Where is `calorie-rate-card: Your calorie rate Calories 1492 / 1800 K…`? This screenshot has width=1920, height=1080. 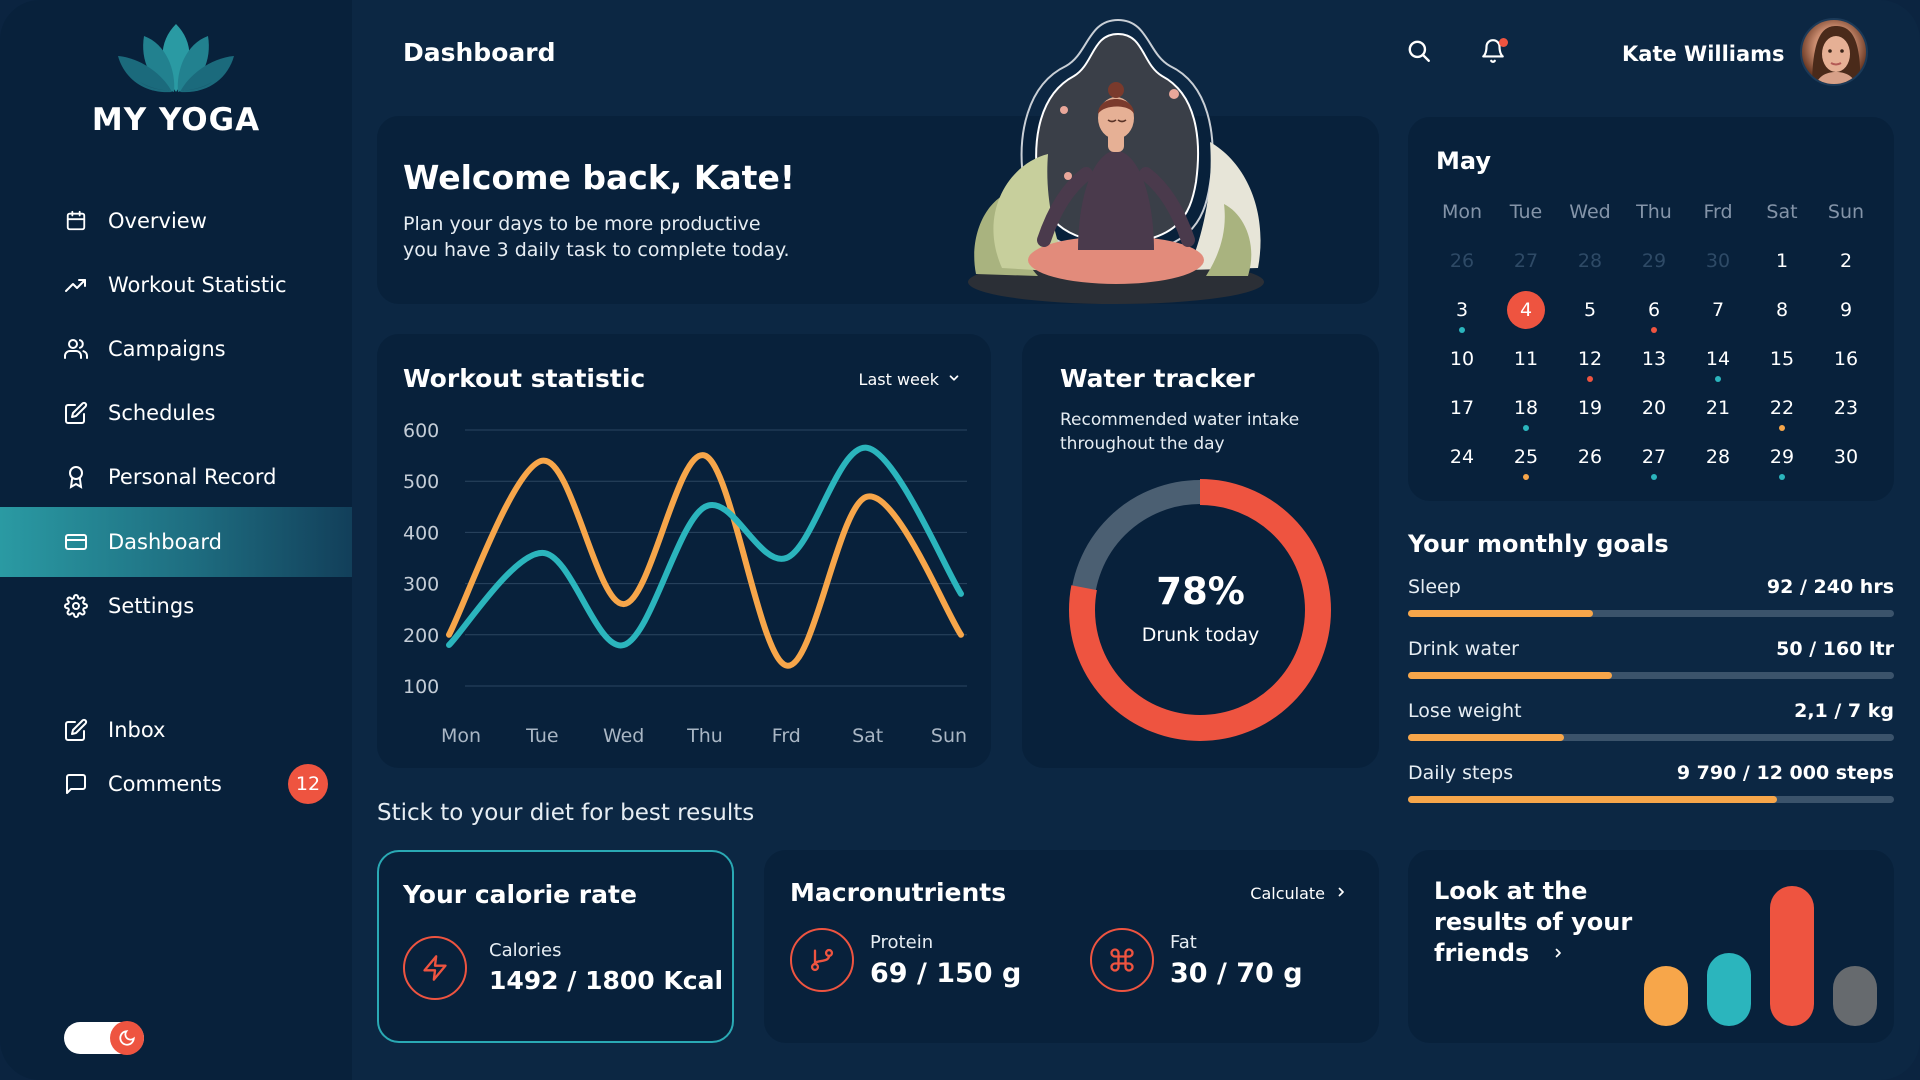
calorie-rate-card: Your calorie rate Calories 1492 / 1800 K… is located at coordinates (555, 946).